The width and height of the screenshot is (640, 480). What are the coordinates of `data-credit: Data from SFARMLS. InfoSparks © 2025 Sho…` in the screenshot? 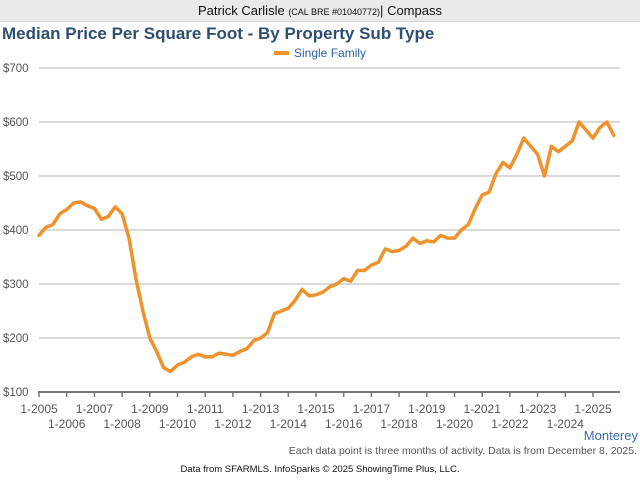 It's located at (320, 469).